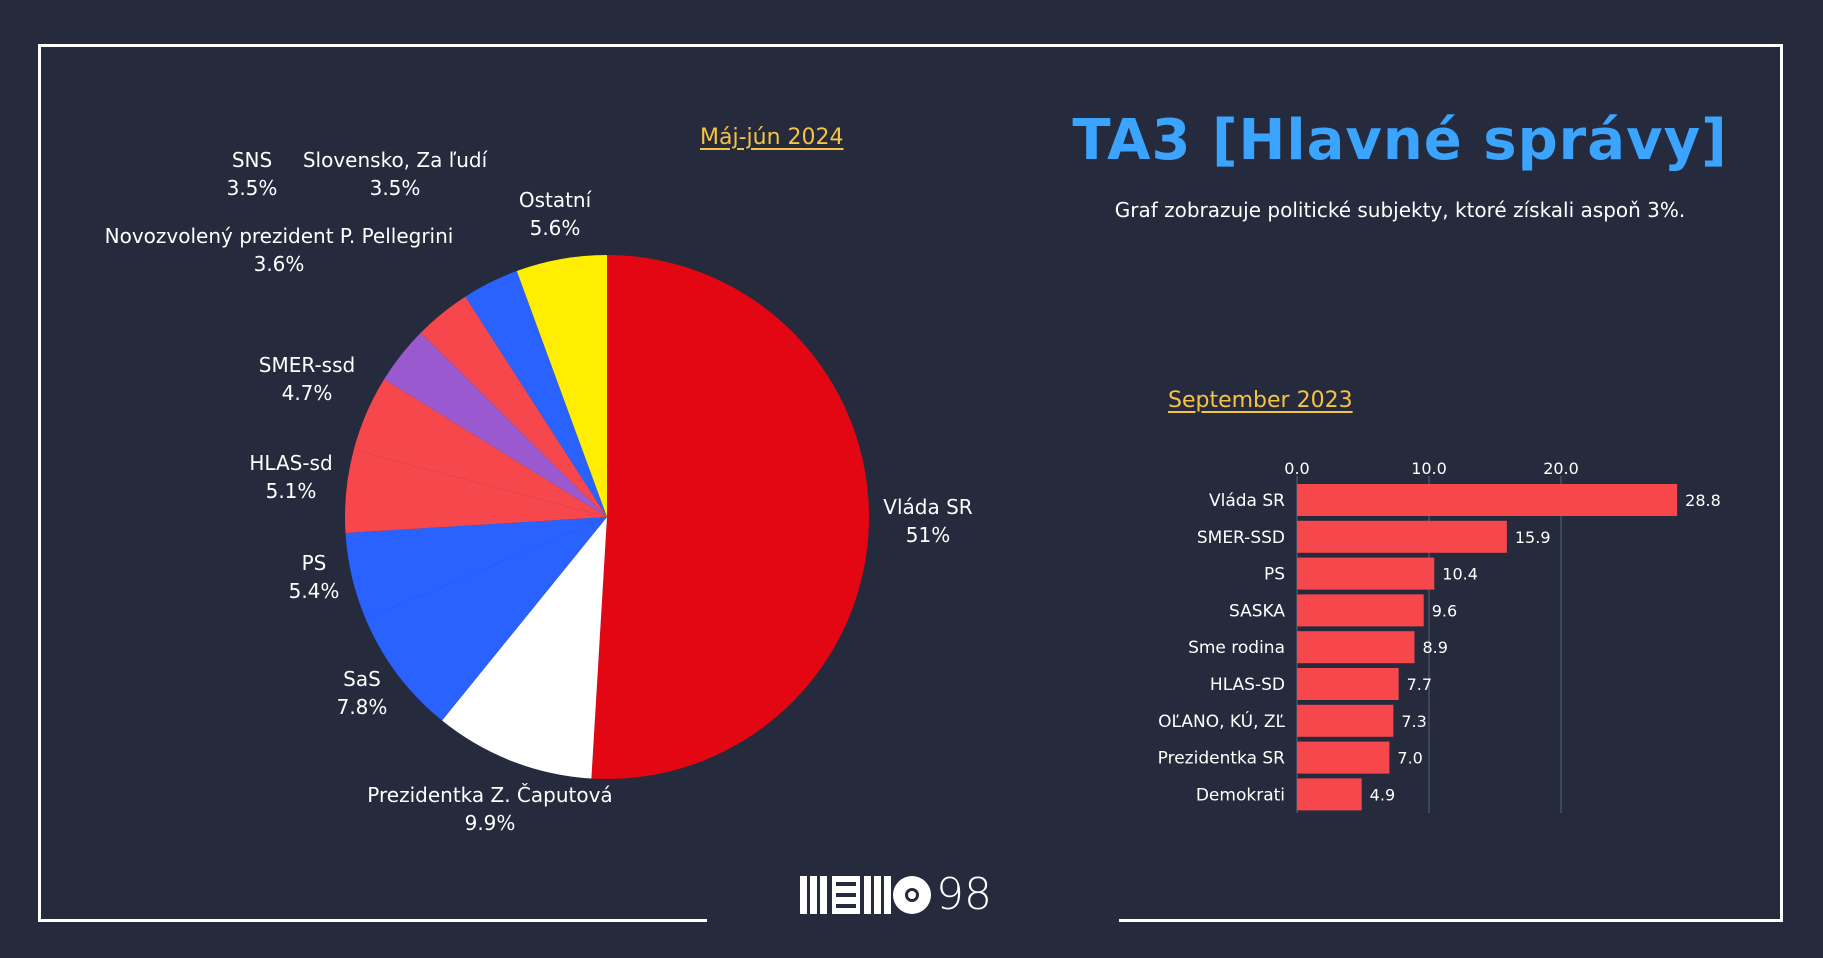 Image resolution: width=1823 pixels, height=958 pixels. I want to click on x-tick-label: 10.0, so click(1429, 468).